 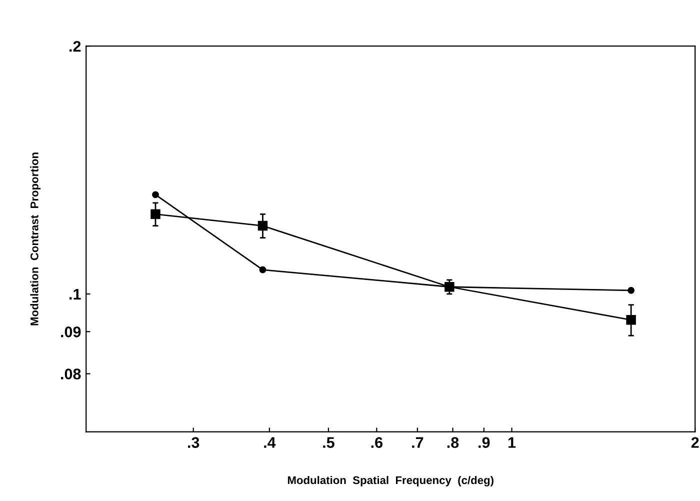 I want to click on x-axis-title: Modulation Spatial Frequency (c/deg), so click(x=391, y=481).